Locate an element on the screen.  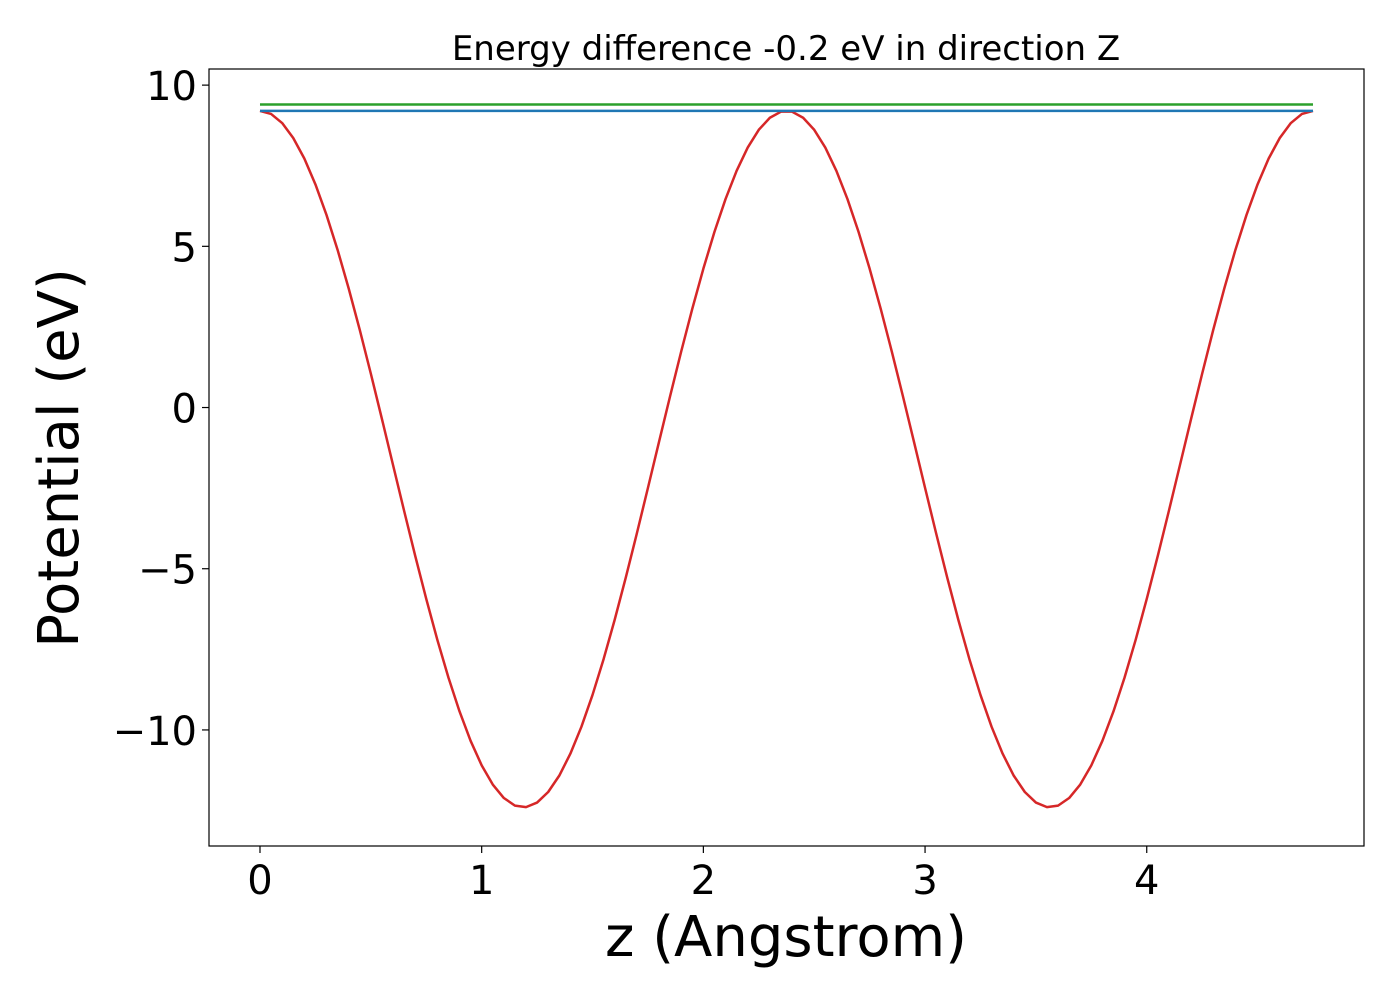
x-tick-label: 4 is located at coordinates (1146, 881).